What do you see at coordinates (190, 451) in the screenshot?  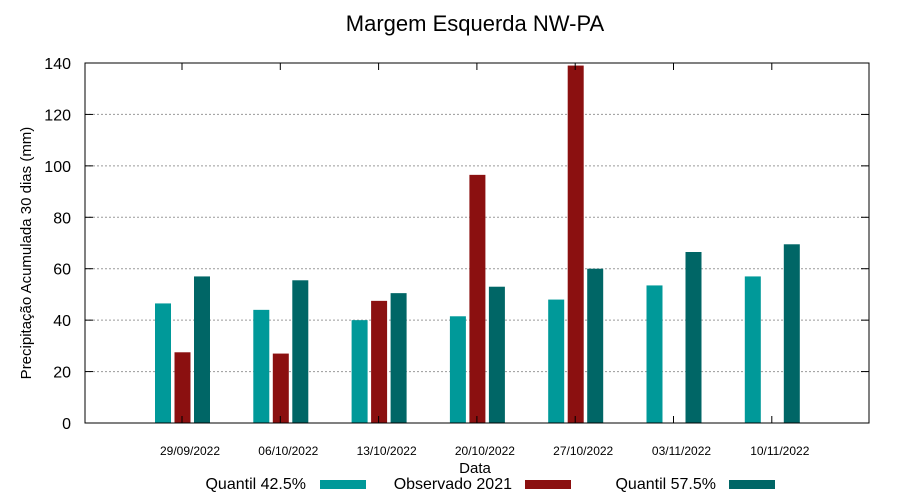 I see `x-tick-label: 29/09/2022` at bounding box center [190, 451].